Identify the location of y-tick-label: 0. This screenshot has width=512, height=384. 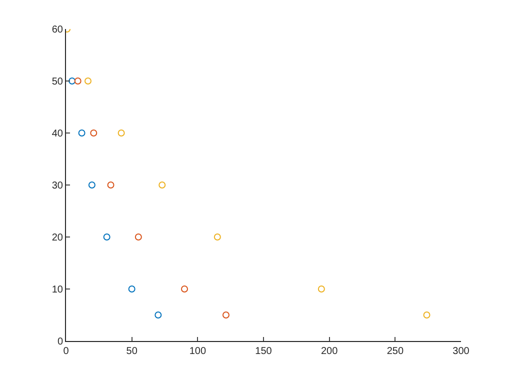
(60, 342).